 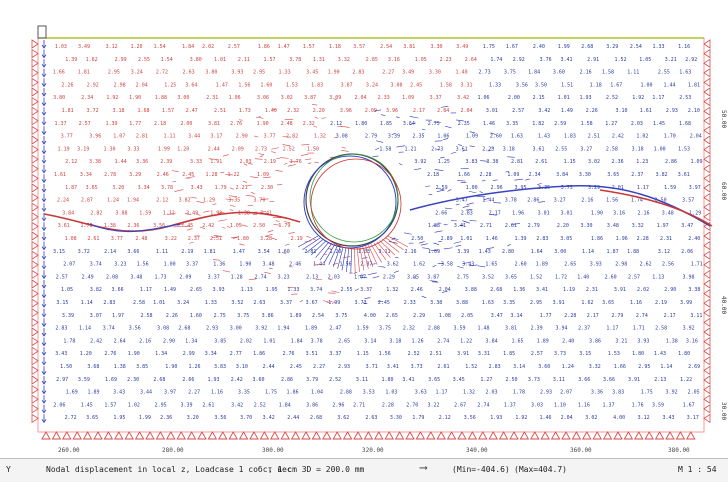 What do you see at coordinates (192, 265) in the screenshot?
I see `node-value: 3.37` at bounding box center [192, 265].